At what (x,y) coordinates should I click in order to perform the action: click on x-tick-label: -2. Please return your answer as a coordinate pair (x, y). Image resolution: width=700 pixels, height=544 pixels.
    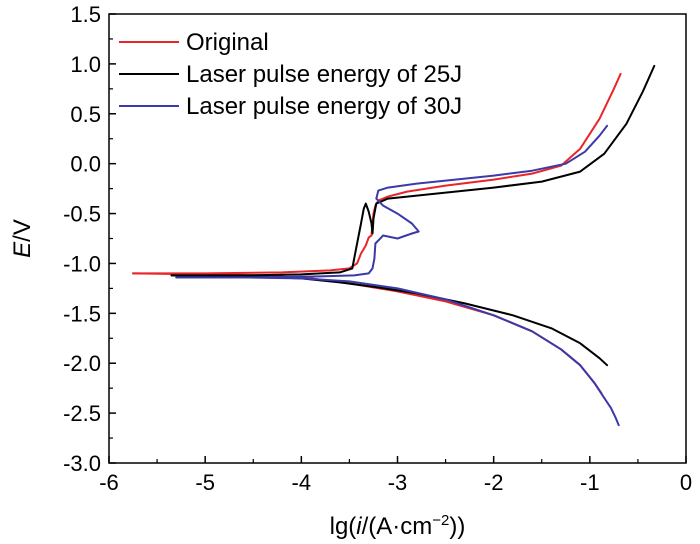
    Looking at the image, I should click on (494, 482).